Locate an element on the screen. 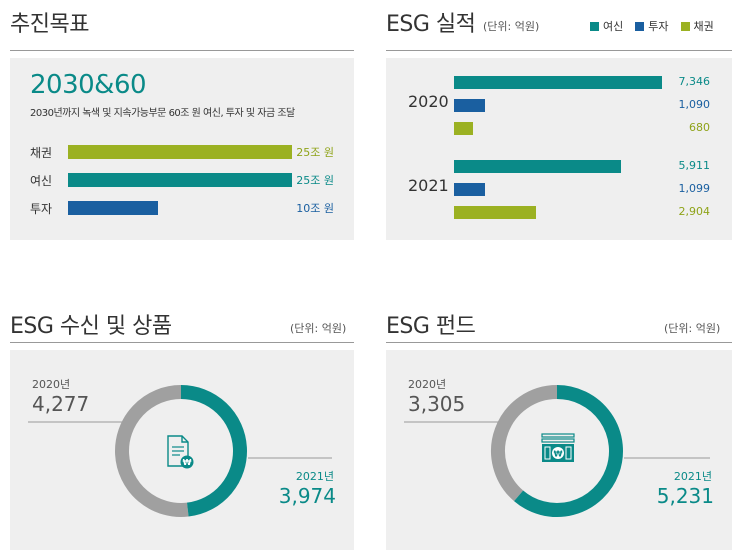  deposit-divider is located at coordinates (182, 342).